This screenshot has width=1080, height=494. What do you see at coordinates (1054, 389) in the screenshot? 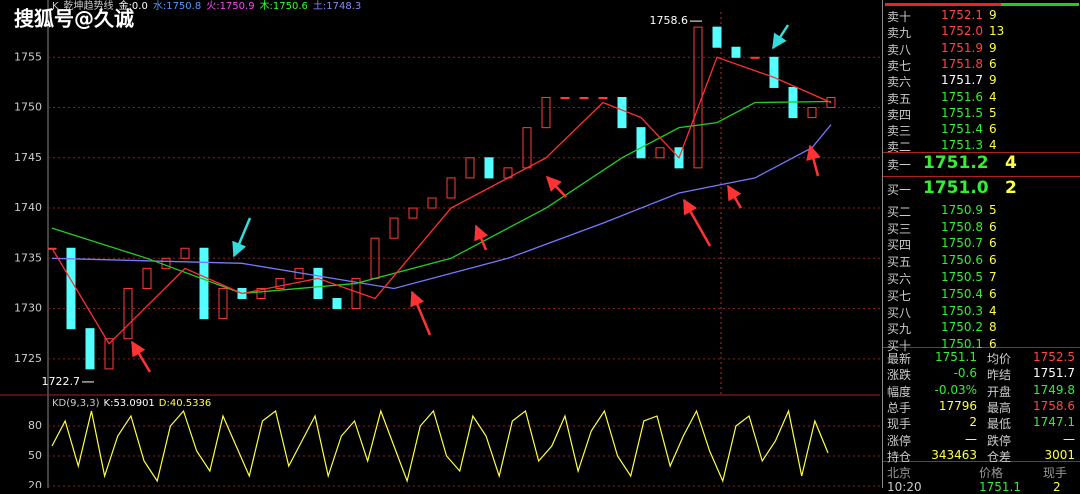
I see `quote-cell: 1749.8` at bounding box center [1054, 389].